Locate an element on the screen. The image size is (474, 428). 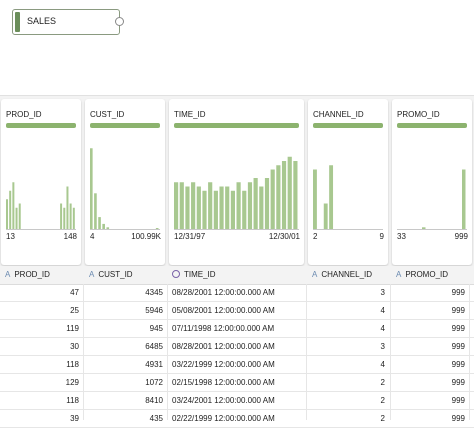
range-low: 12/31/97 is located at coordinates (190, 236).